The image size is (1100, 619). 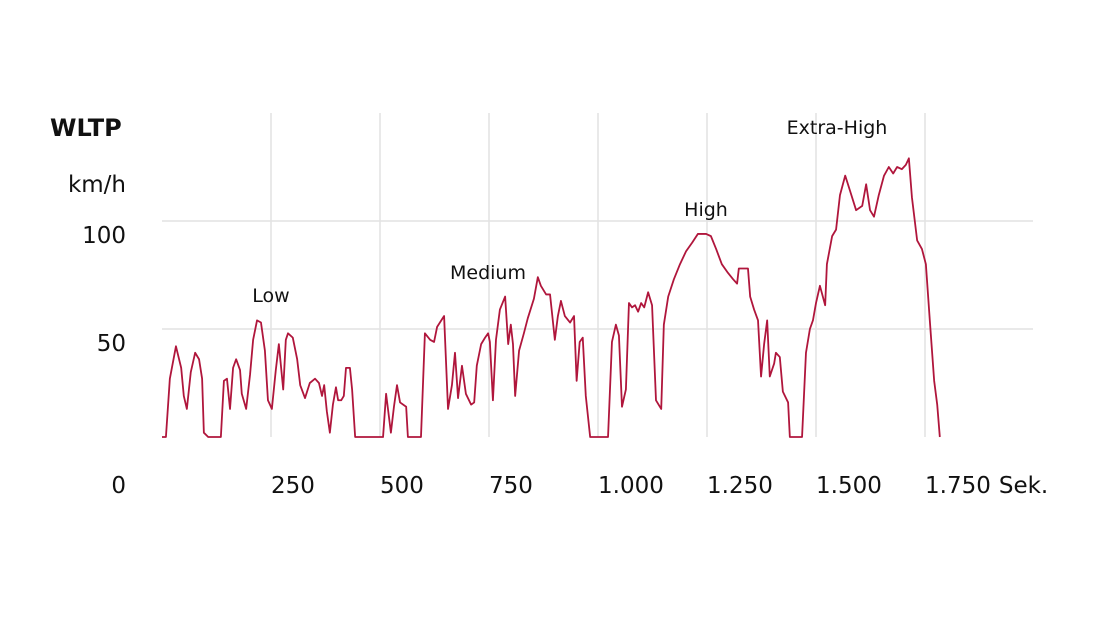 What do you see at coordinates (104, 236) in the screenshot?
I see `y-tick-label: 100` at bounding box center [104, 236].